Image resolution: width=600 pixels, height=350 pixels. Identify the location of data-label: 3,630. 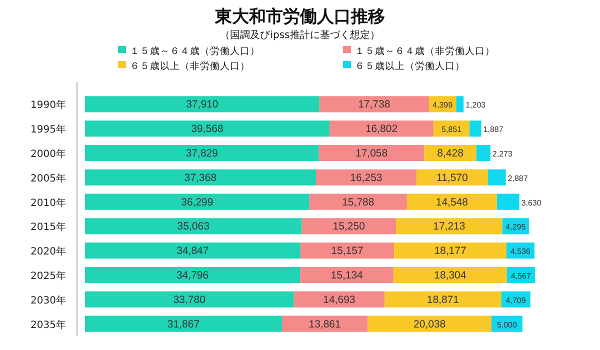
(531, 203).